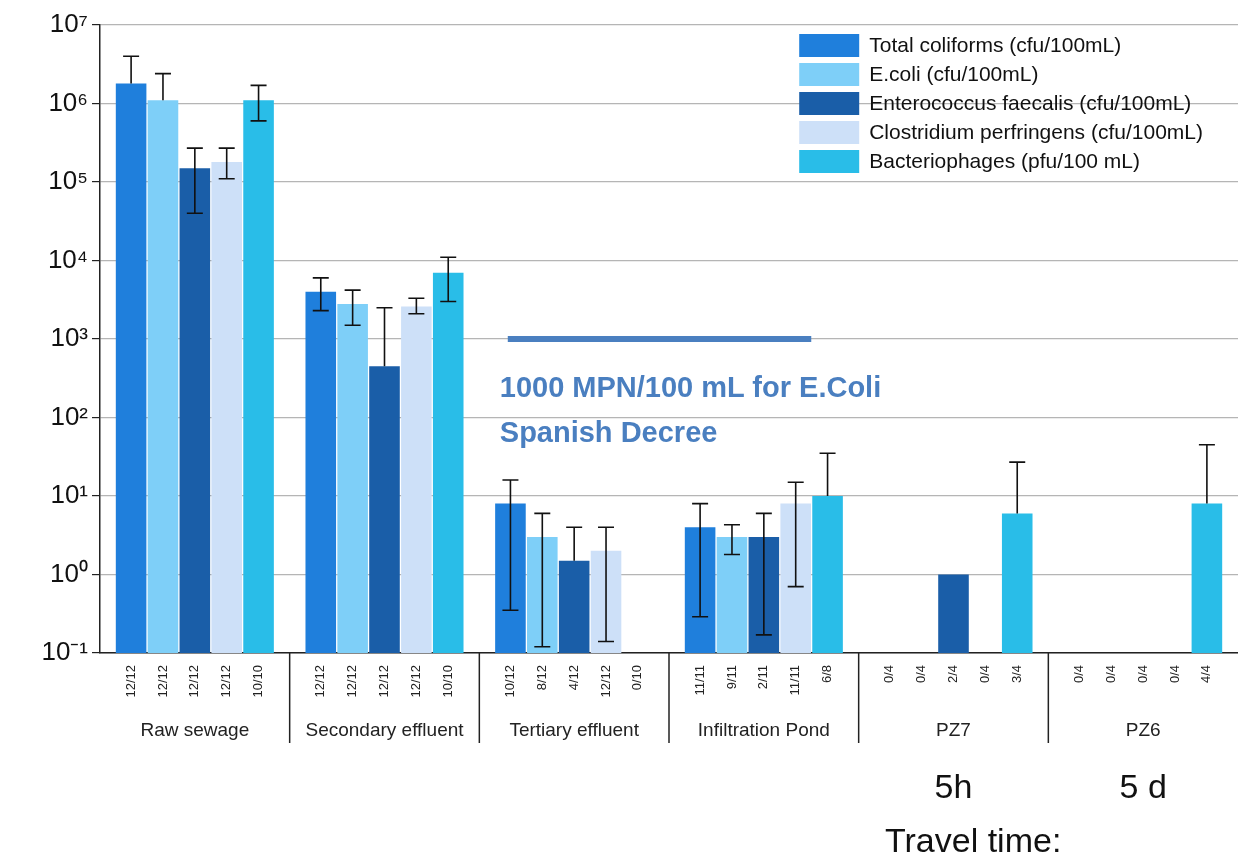 This screenshot has height=859, width=1238. Describe the element at coordinates (68, 101) in the screenshot. I see `y-tick-label: 10⁶` at that location.